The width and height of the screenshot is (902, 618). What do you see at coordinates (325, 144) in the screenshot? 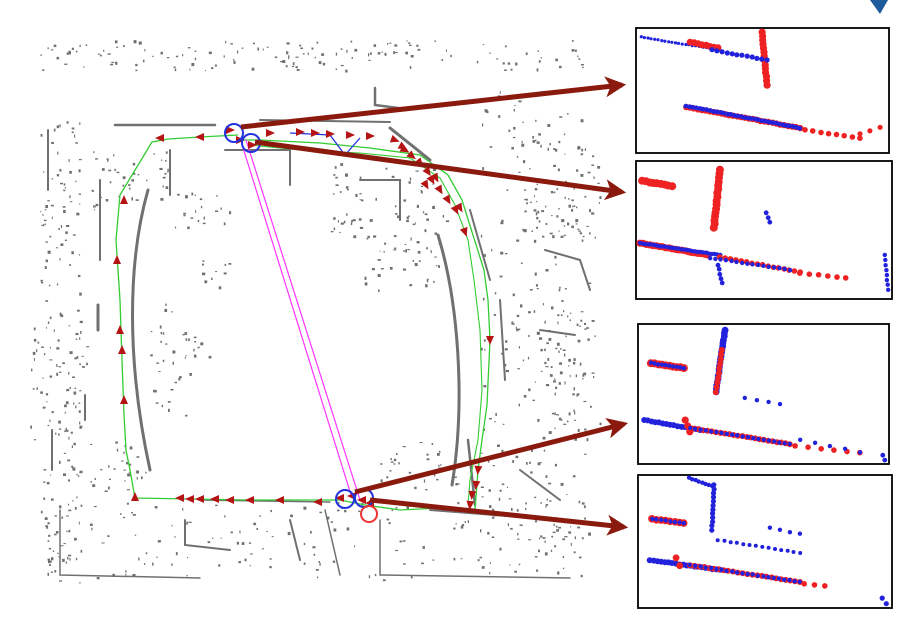
I see `trajectory-overlap` at bounding box center [325, 144].